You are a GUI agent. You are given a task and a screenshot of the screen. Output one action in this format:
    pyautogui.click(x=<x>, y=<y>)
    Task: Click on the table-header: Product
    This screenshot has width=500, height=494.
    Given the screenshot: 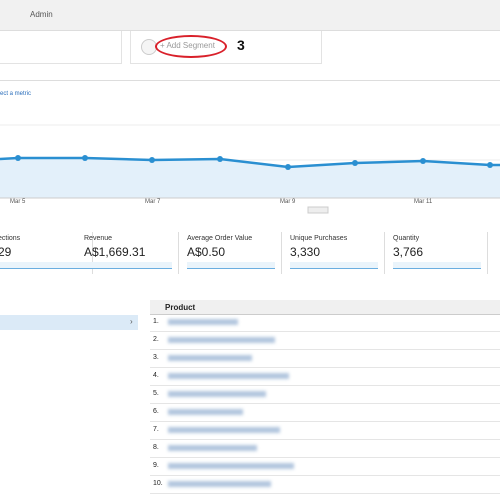 What is the action you would take?
    pyautogui.click(x=325, y=307)
    